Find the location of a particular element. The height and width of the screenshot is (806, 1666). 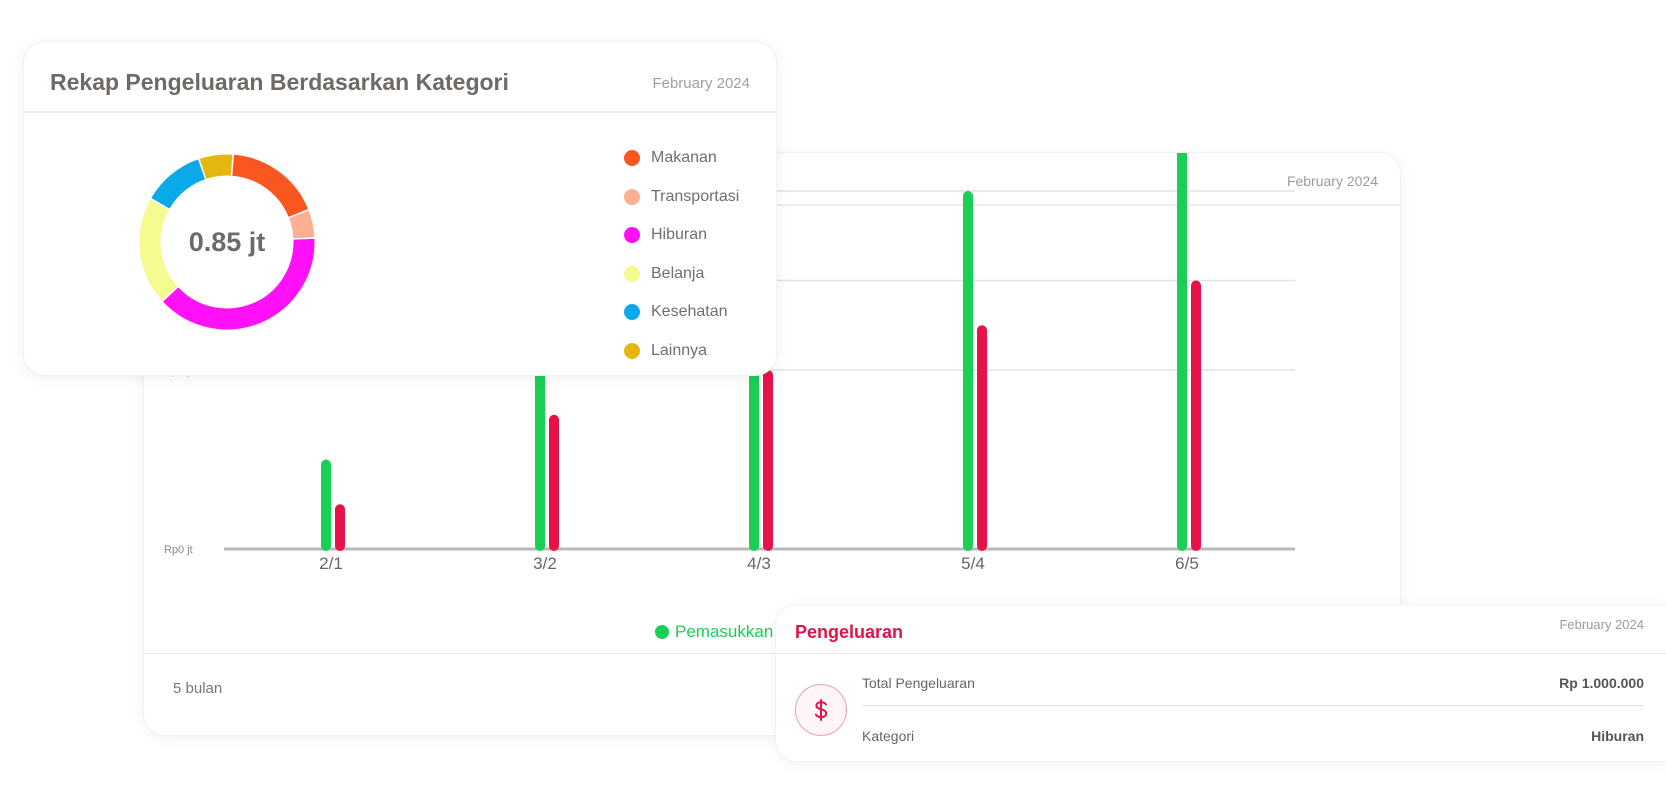

total-expense-label: Total Pengeluaran is located at coordinates (918, 683).